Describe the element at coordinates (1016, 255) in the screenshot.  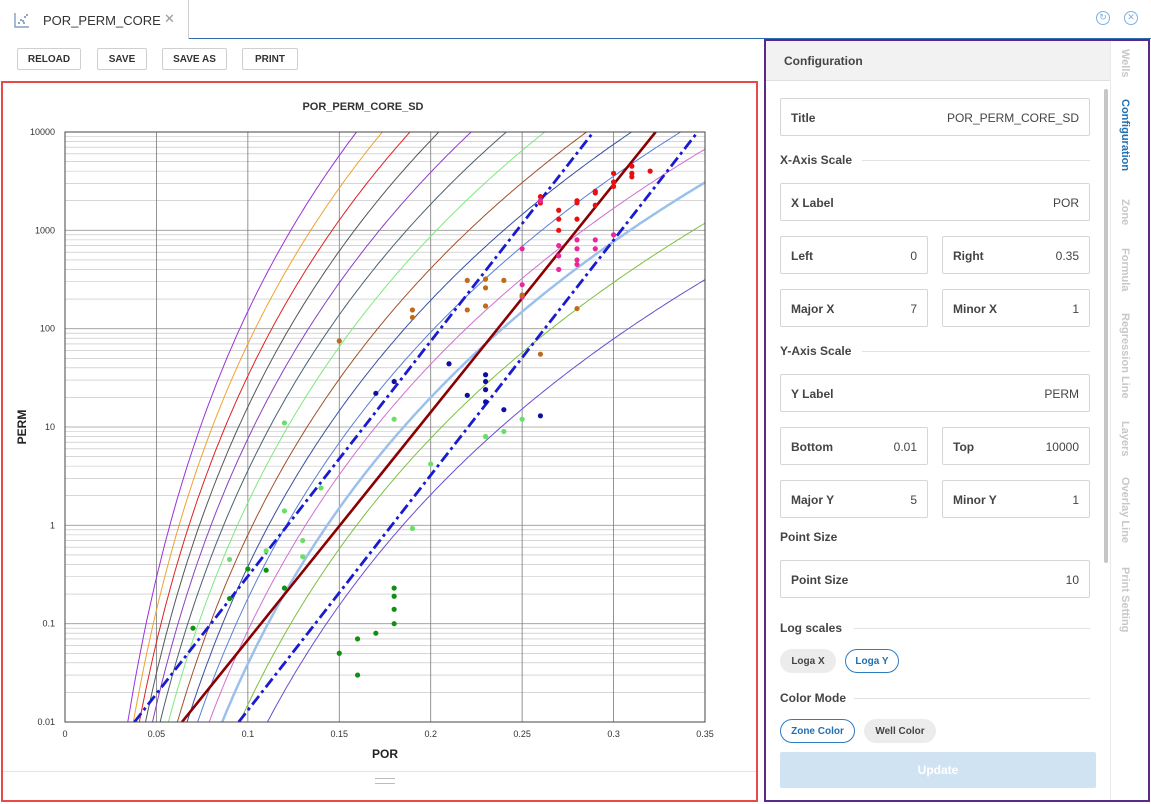
I see `right-field: Right 0.35` at that location.